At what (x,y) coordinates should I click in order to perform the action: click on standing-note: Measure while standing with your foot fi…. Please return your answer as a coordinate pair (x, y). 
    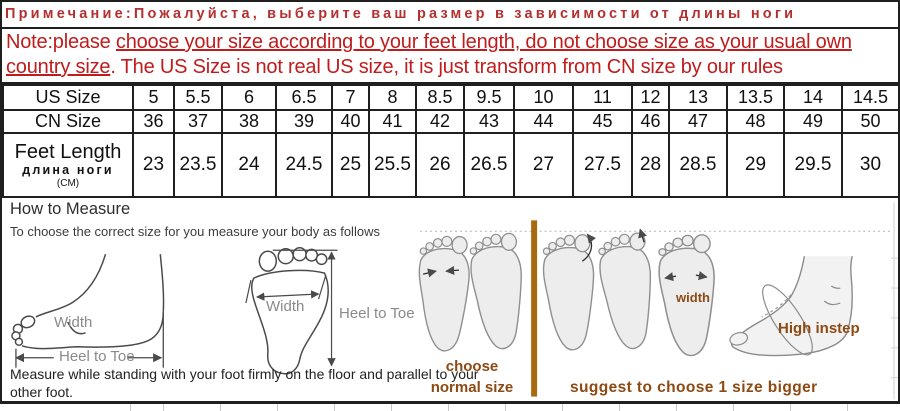
    Looking at the image, I should click on (244, 383).